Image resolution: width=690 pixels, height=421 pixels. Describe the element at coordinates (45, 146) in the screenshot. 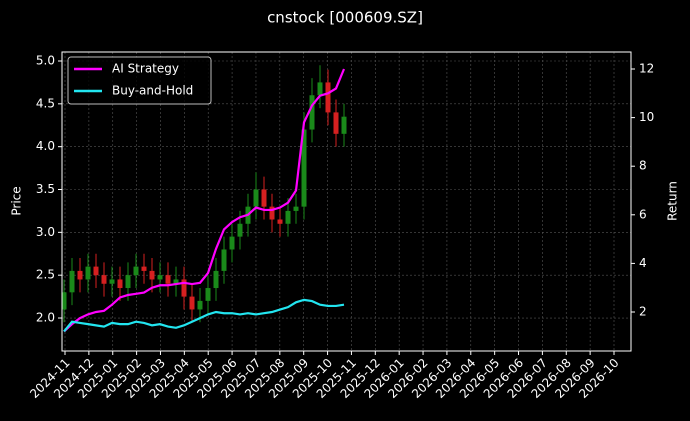

I see `y-tick-label: 4.0` at that location.